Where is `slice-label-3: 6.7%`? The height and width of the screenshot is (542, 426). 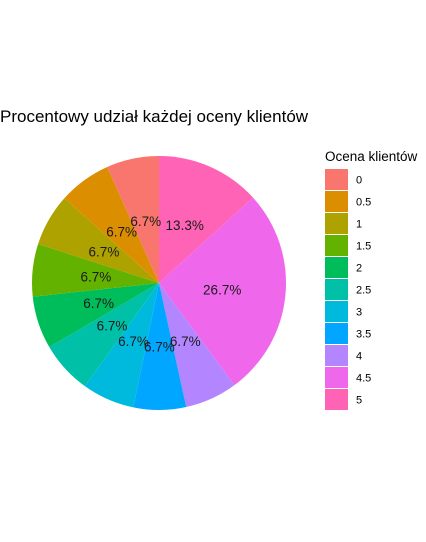
slice-label-3: 6.7% is located at coordinates (133, 341).